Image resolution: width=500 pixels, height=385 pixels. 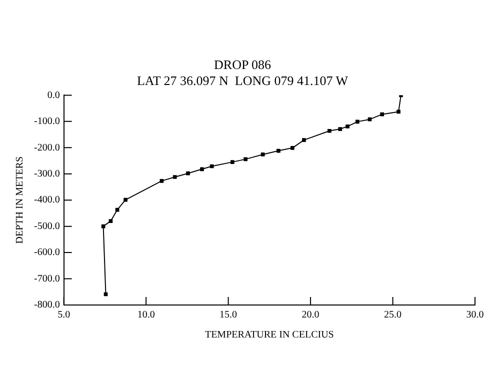 What do you see at coordinates (311, 315) in the screenshot?
I see `x-tick-label: 20.0` at bounding box center [311, 315].